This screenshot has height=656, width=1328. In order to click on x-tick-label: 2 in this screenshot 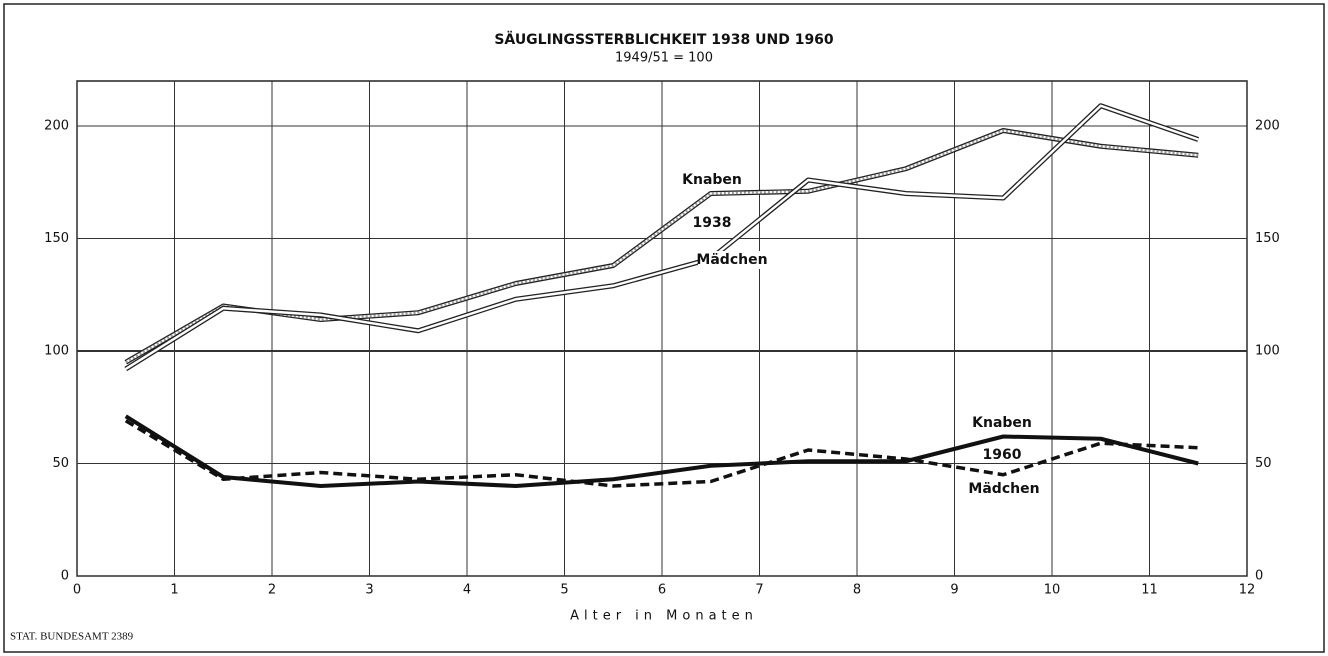, I will do `click(272, 590)`.